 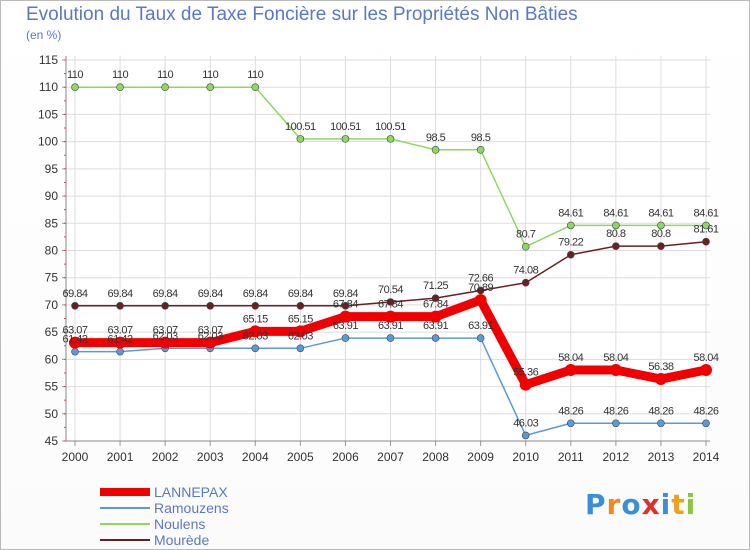 I want to click on y-tick-label: 50, so click(x=52, y=414).